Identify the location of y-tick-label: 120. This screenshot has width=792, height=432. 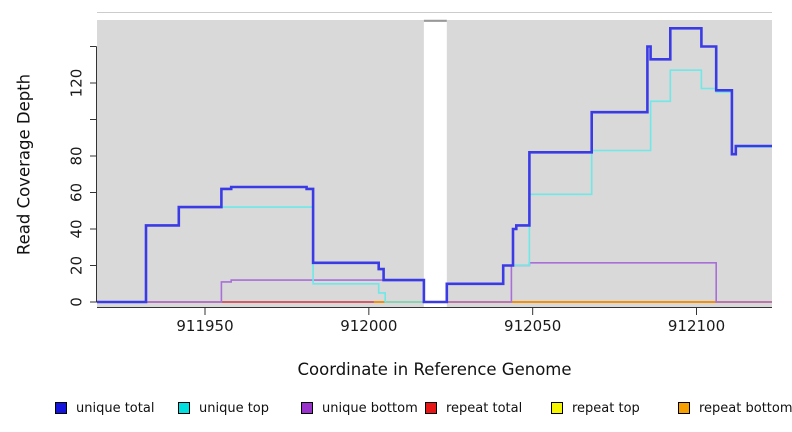
(76, 83).